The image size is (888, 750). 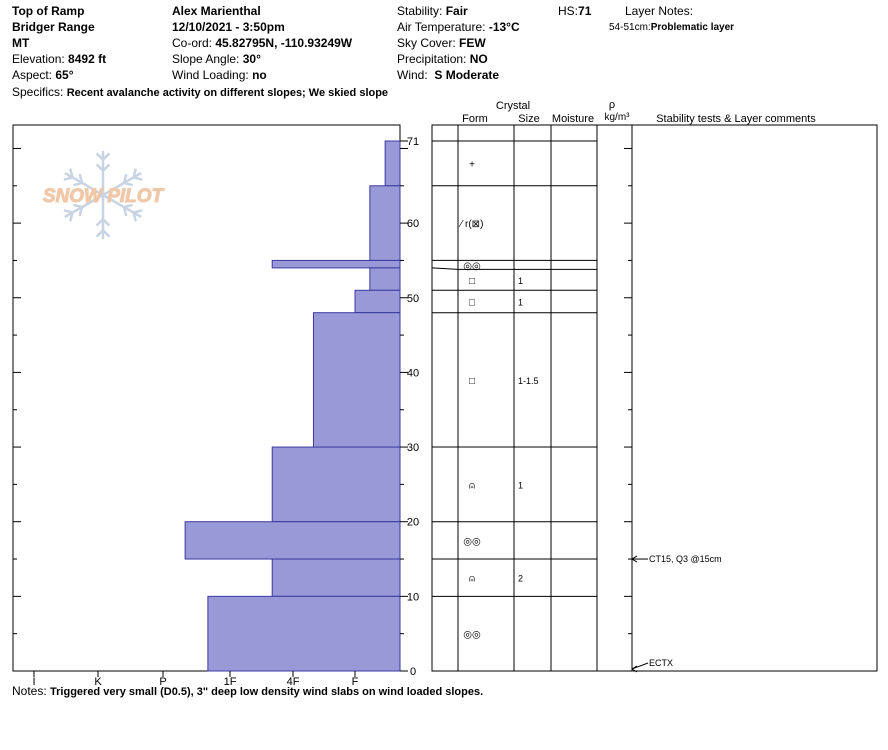 I want to click on layer-notes-line: 54-51cm:Problematic layer, so click(x=671, y=28).